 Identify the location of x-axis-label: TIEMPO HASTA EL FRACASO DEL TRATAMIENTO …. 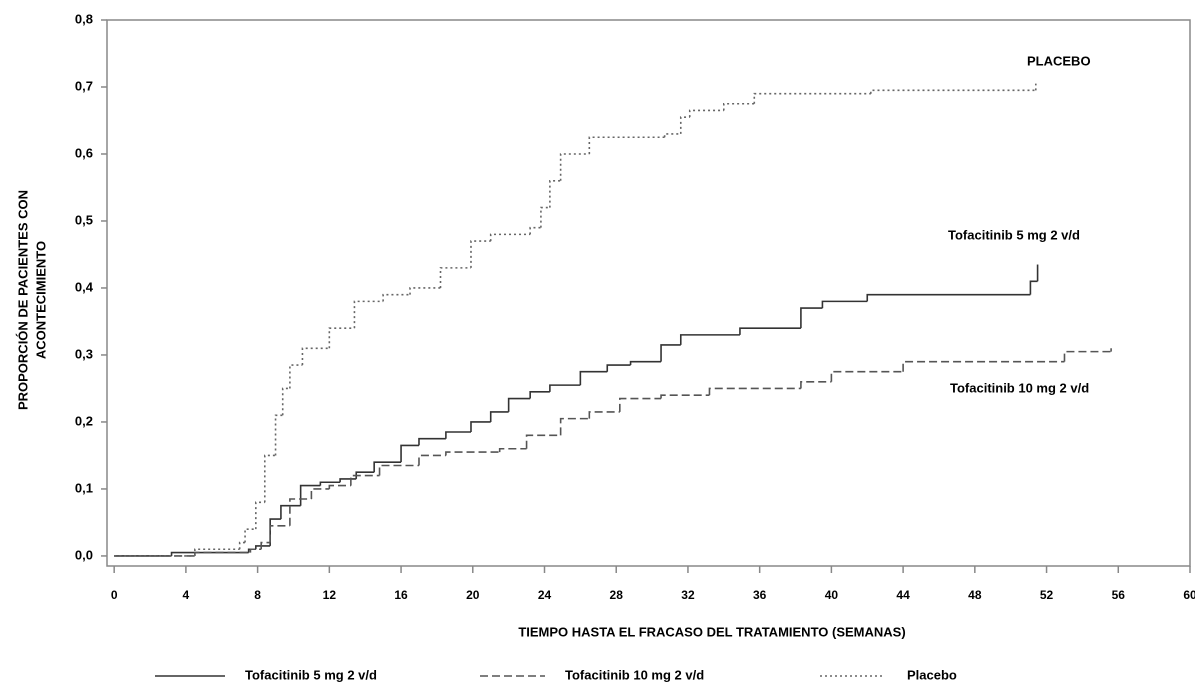
(711, 631).